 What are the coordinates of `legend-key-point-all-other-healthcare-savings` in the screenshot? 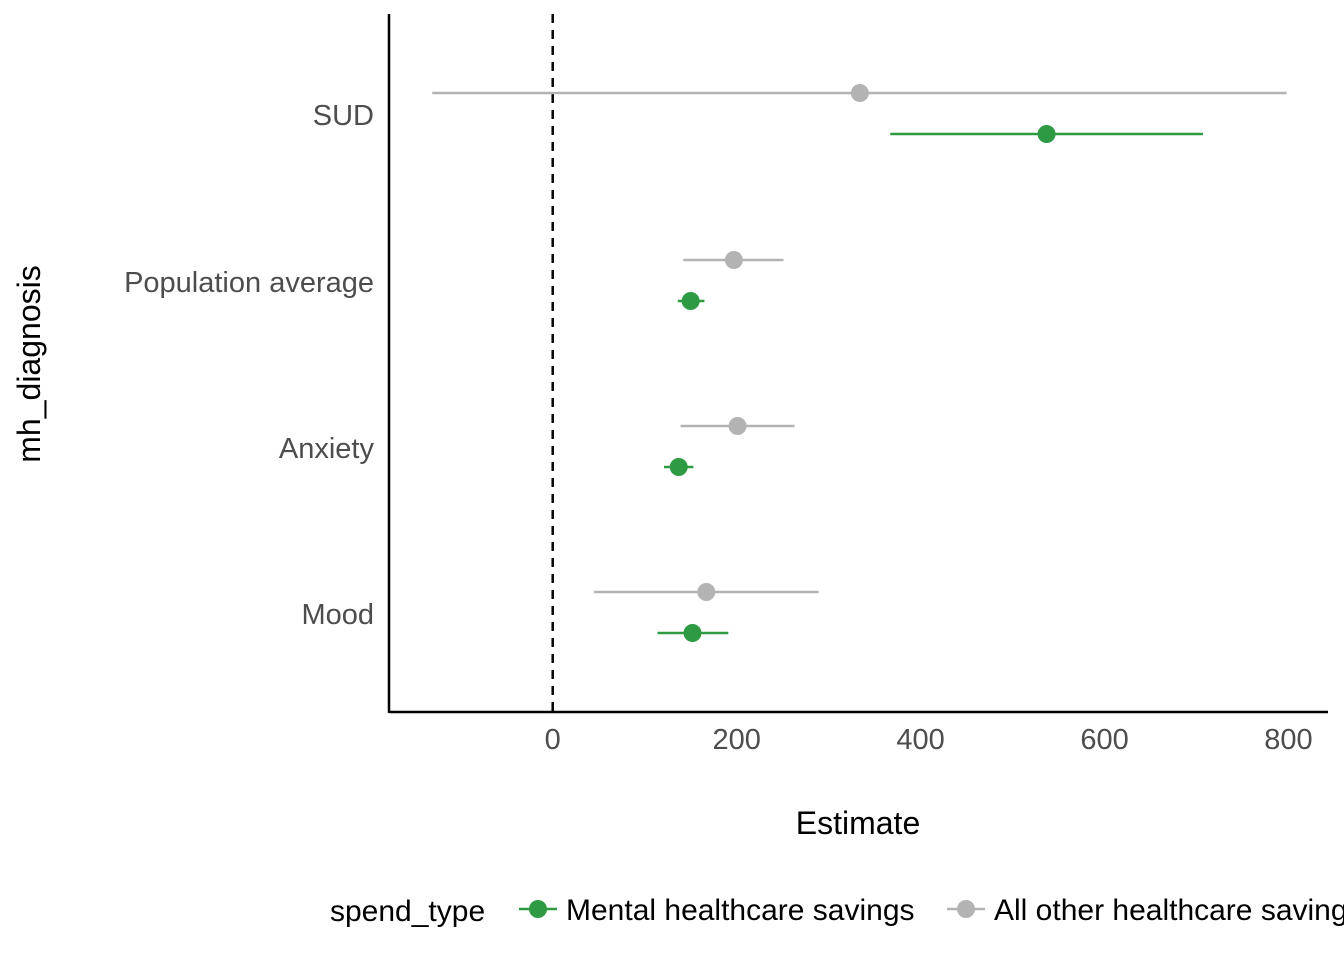 It's located at (966, 909).